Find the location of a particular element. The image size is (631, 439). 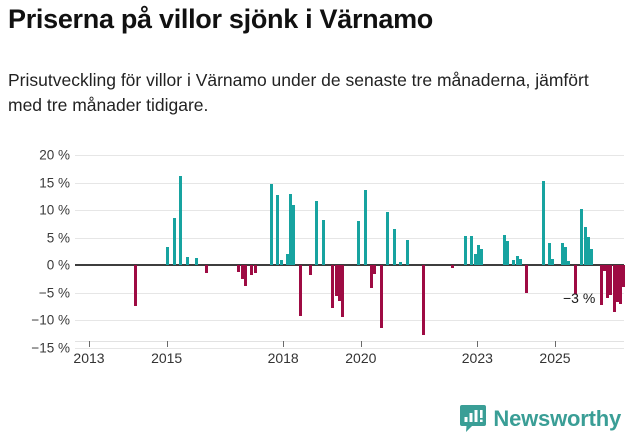

zero-line is located at coordinates (349, 265).